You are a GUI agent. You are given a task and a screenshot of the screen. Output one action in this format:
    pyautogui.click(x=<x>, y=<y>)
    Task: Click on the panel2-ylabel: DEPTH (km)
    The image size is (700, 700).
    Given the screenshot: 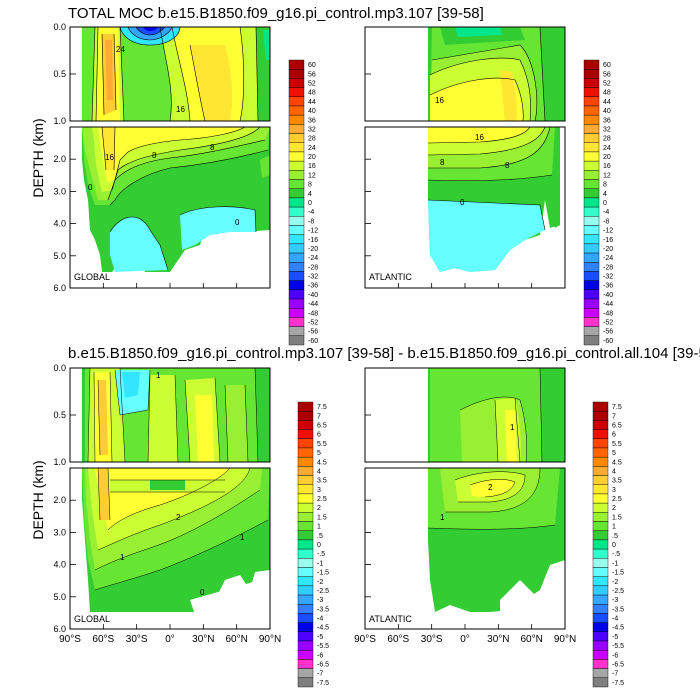 What is the action you would take?
    pyautogui.click(x=38, y=499)
    